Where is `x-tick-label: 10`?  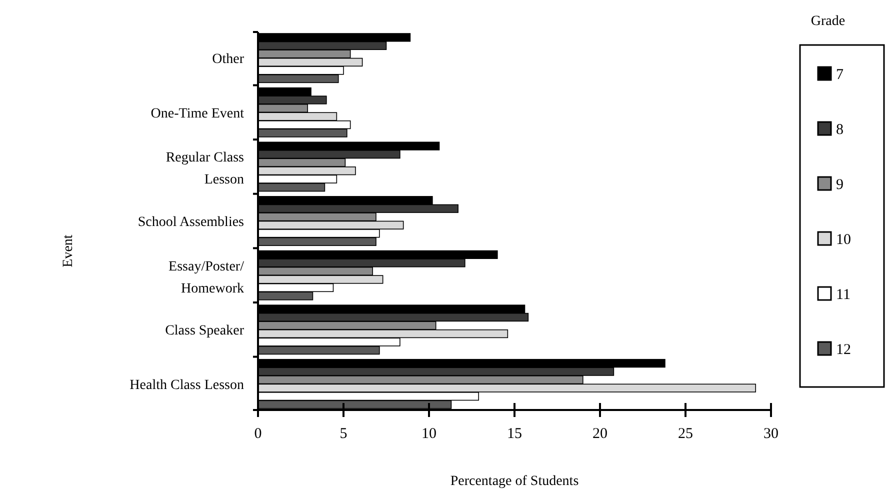 x-tick-label: 10 is located at coordinates (429, 434).